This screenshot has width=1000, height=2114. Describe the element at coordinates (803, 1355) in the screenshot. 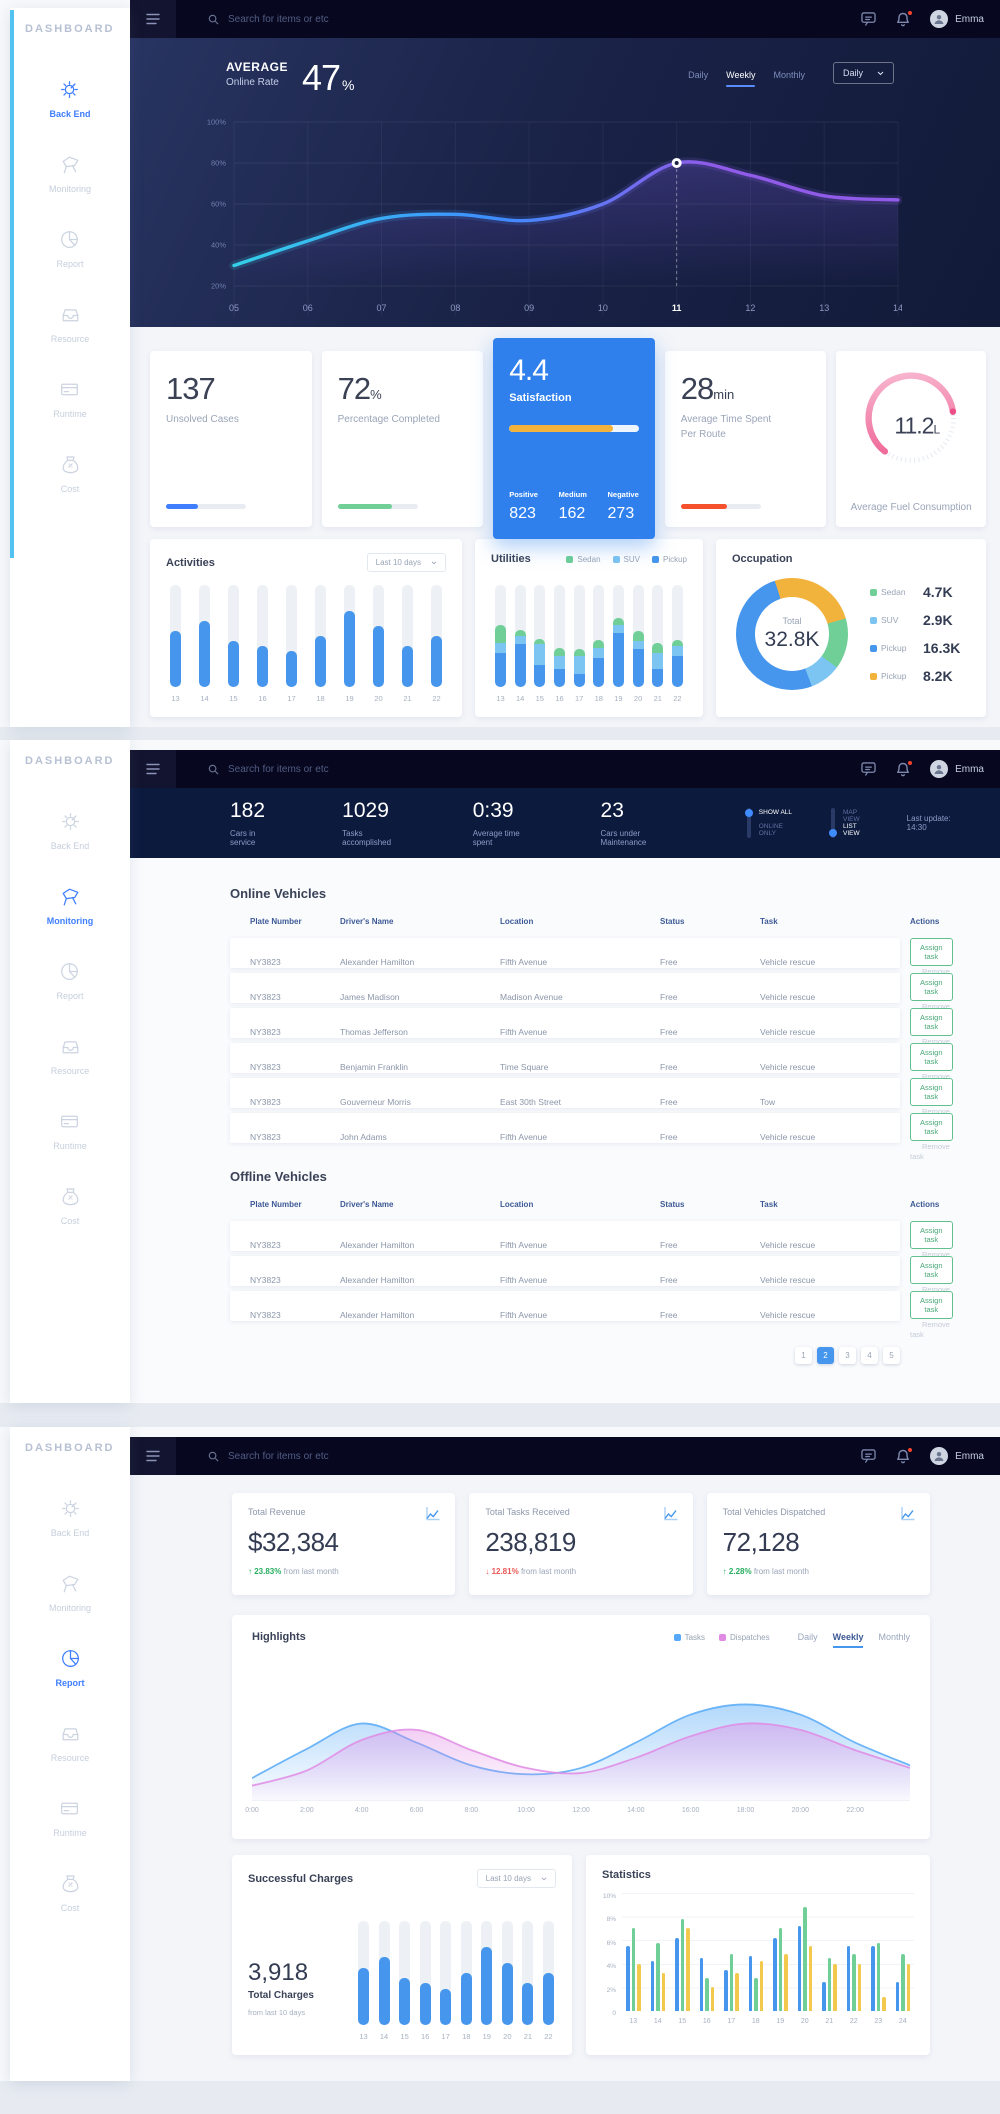

I see `page-button-1: 1` at that location.